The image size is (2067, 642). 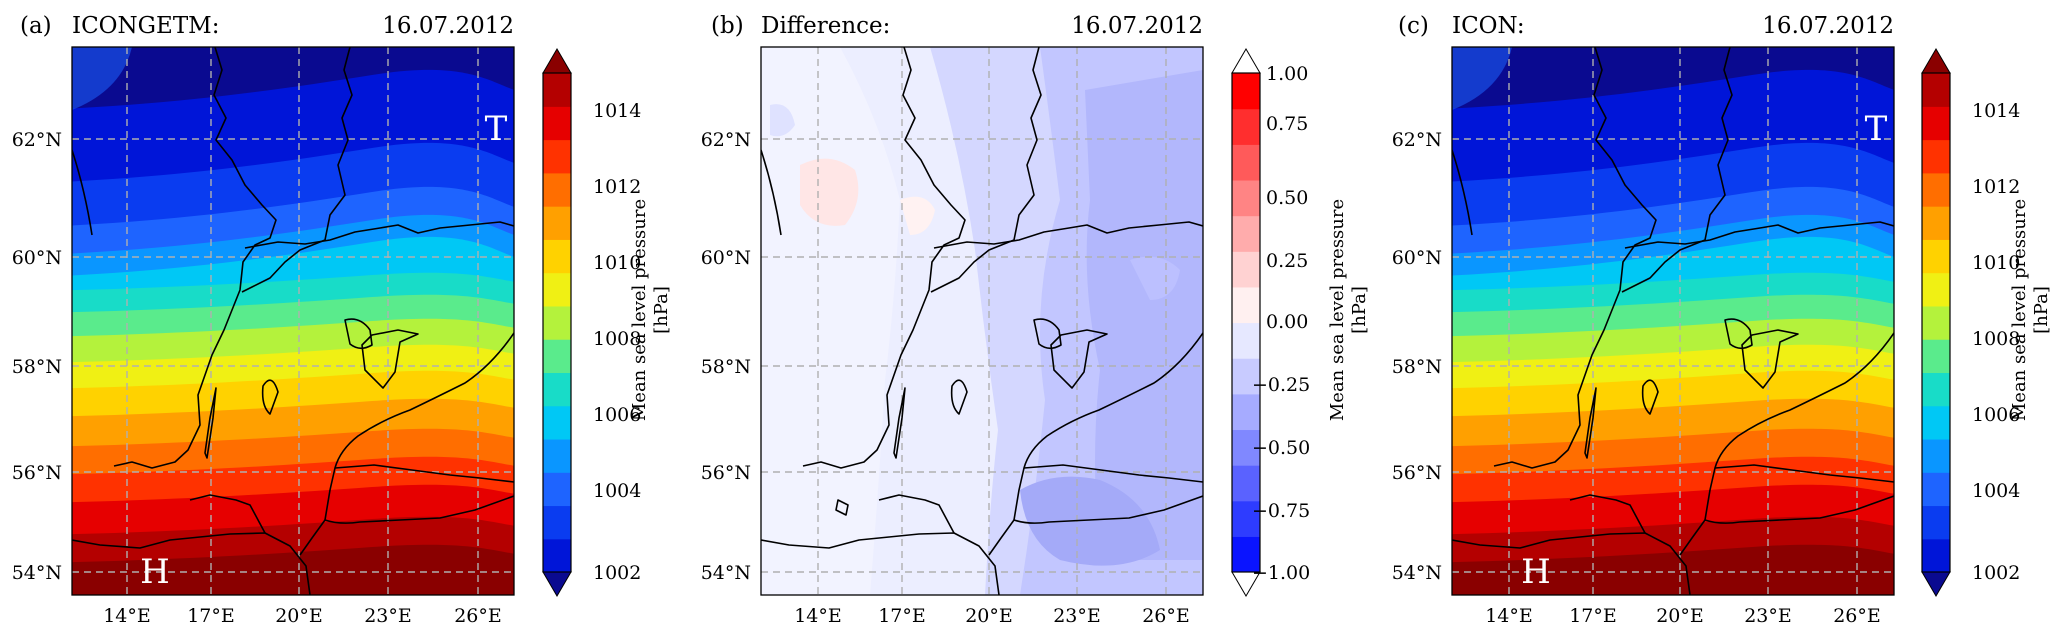 I want to click on high-pressure-marker: H, so click(x=1536, y=572).